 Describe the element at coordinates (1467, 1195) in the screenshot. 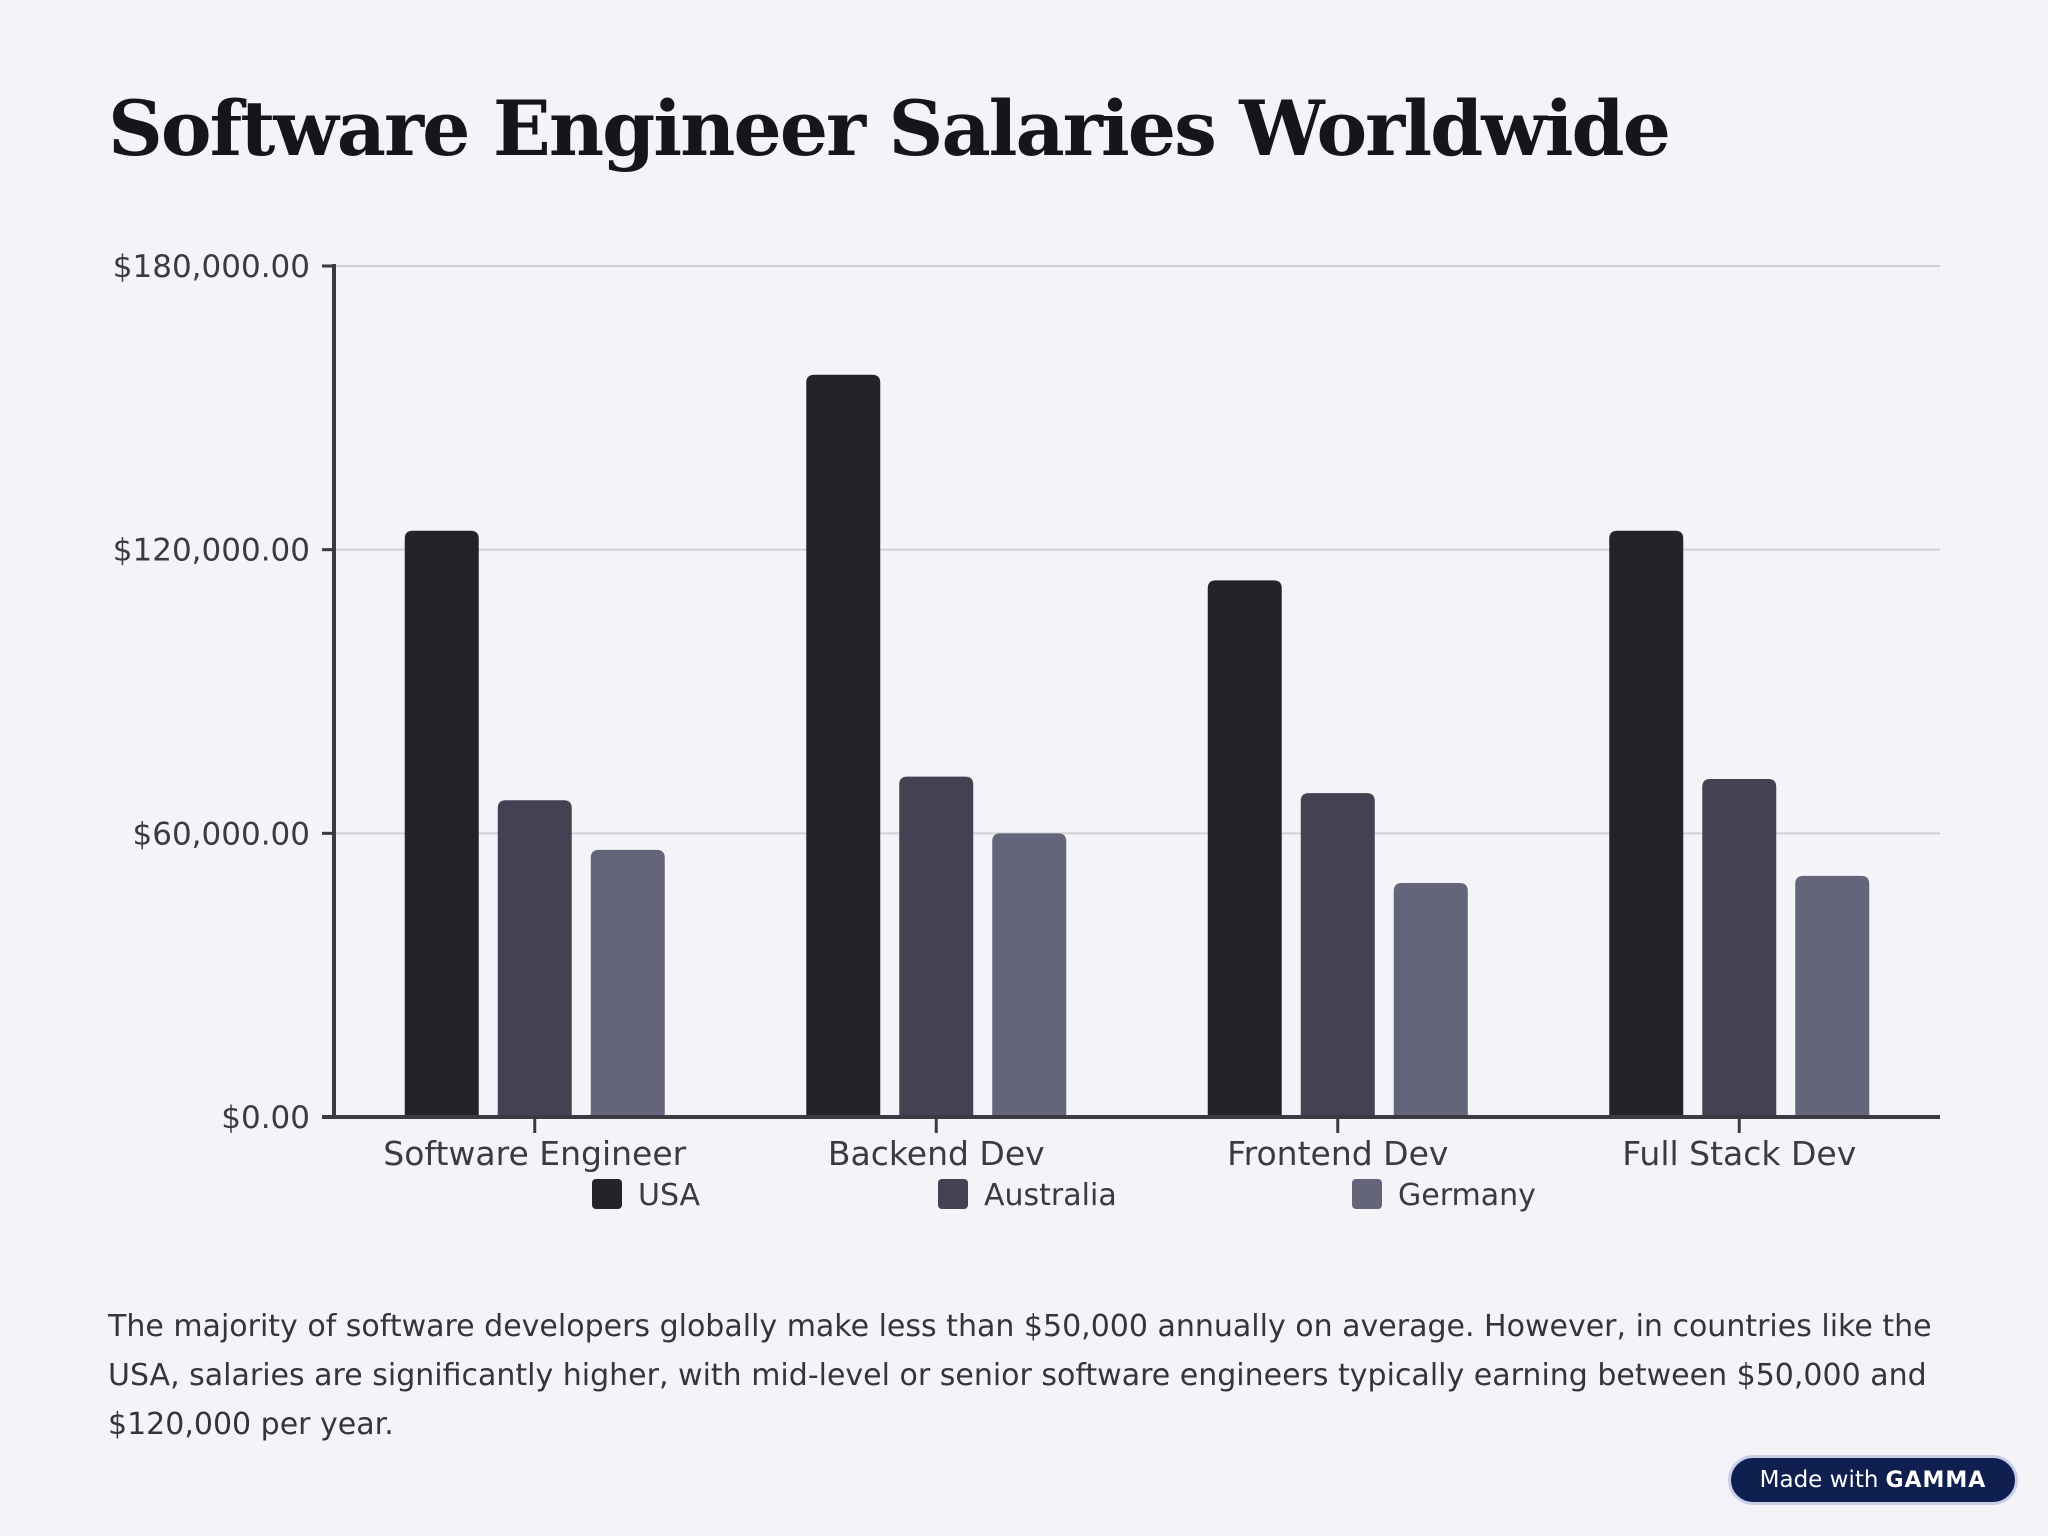

I see `legend-label: Germany` at that location.